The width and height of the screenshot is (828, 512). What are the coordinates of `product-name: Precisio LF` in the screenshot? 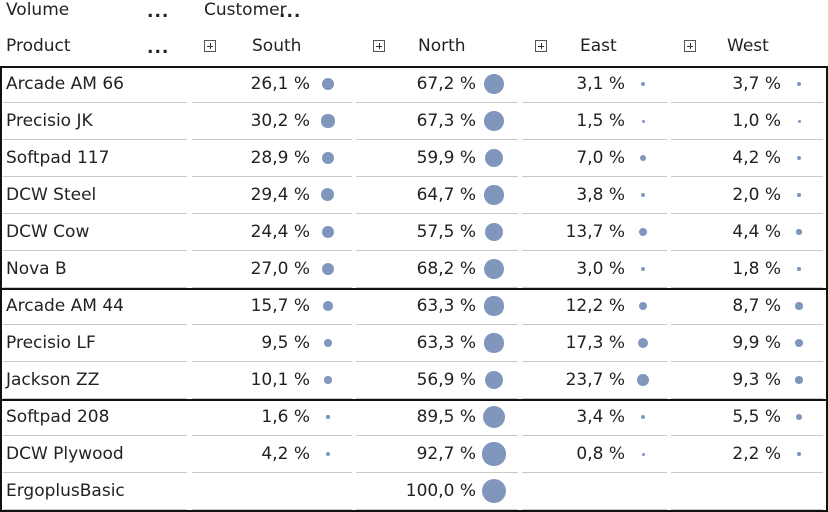 It's located at (51, 343).